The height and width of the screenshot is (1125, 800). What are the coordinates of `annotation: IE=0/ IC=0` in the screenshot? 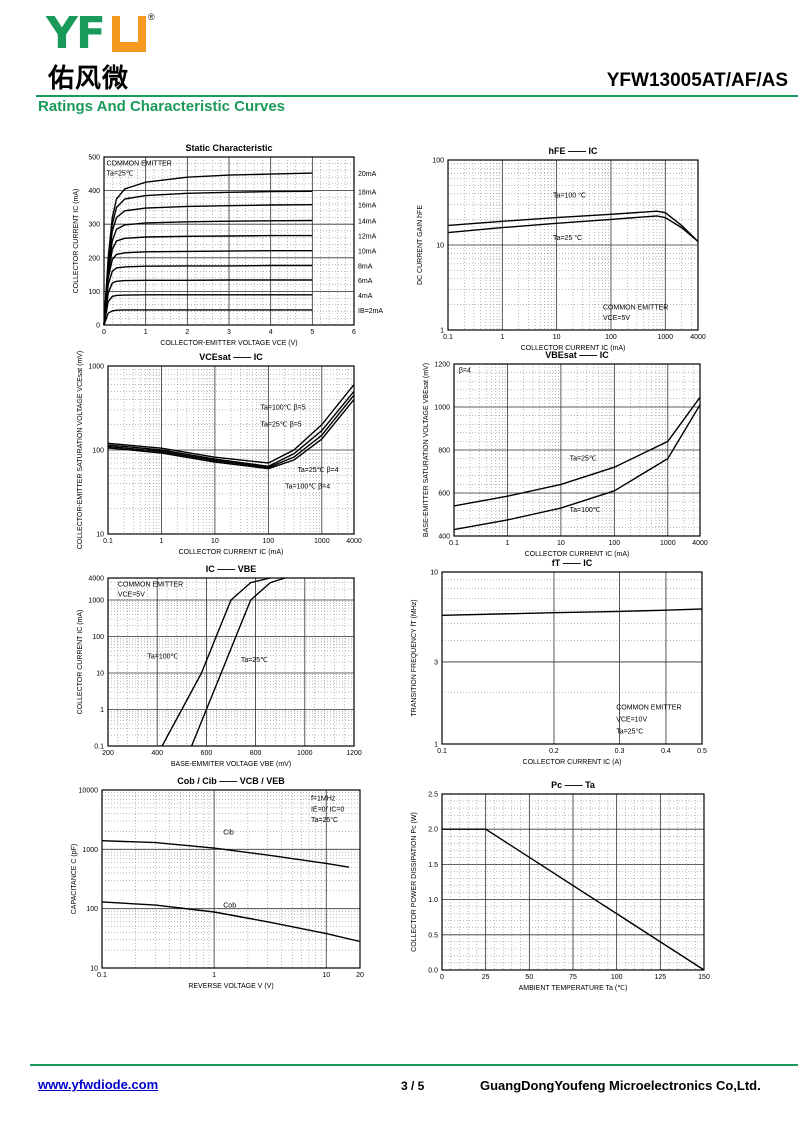 It's located at (328, 809).